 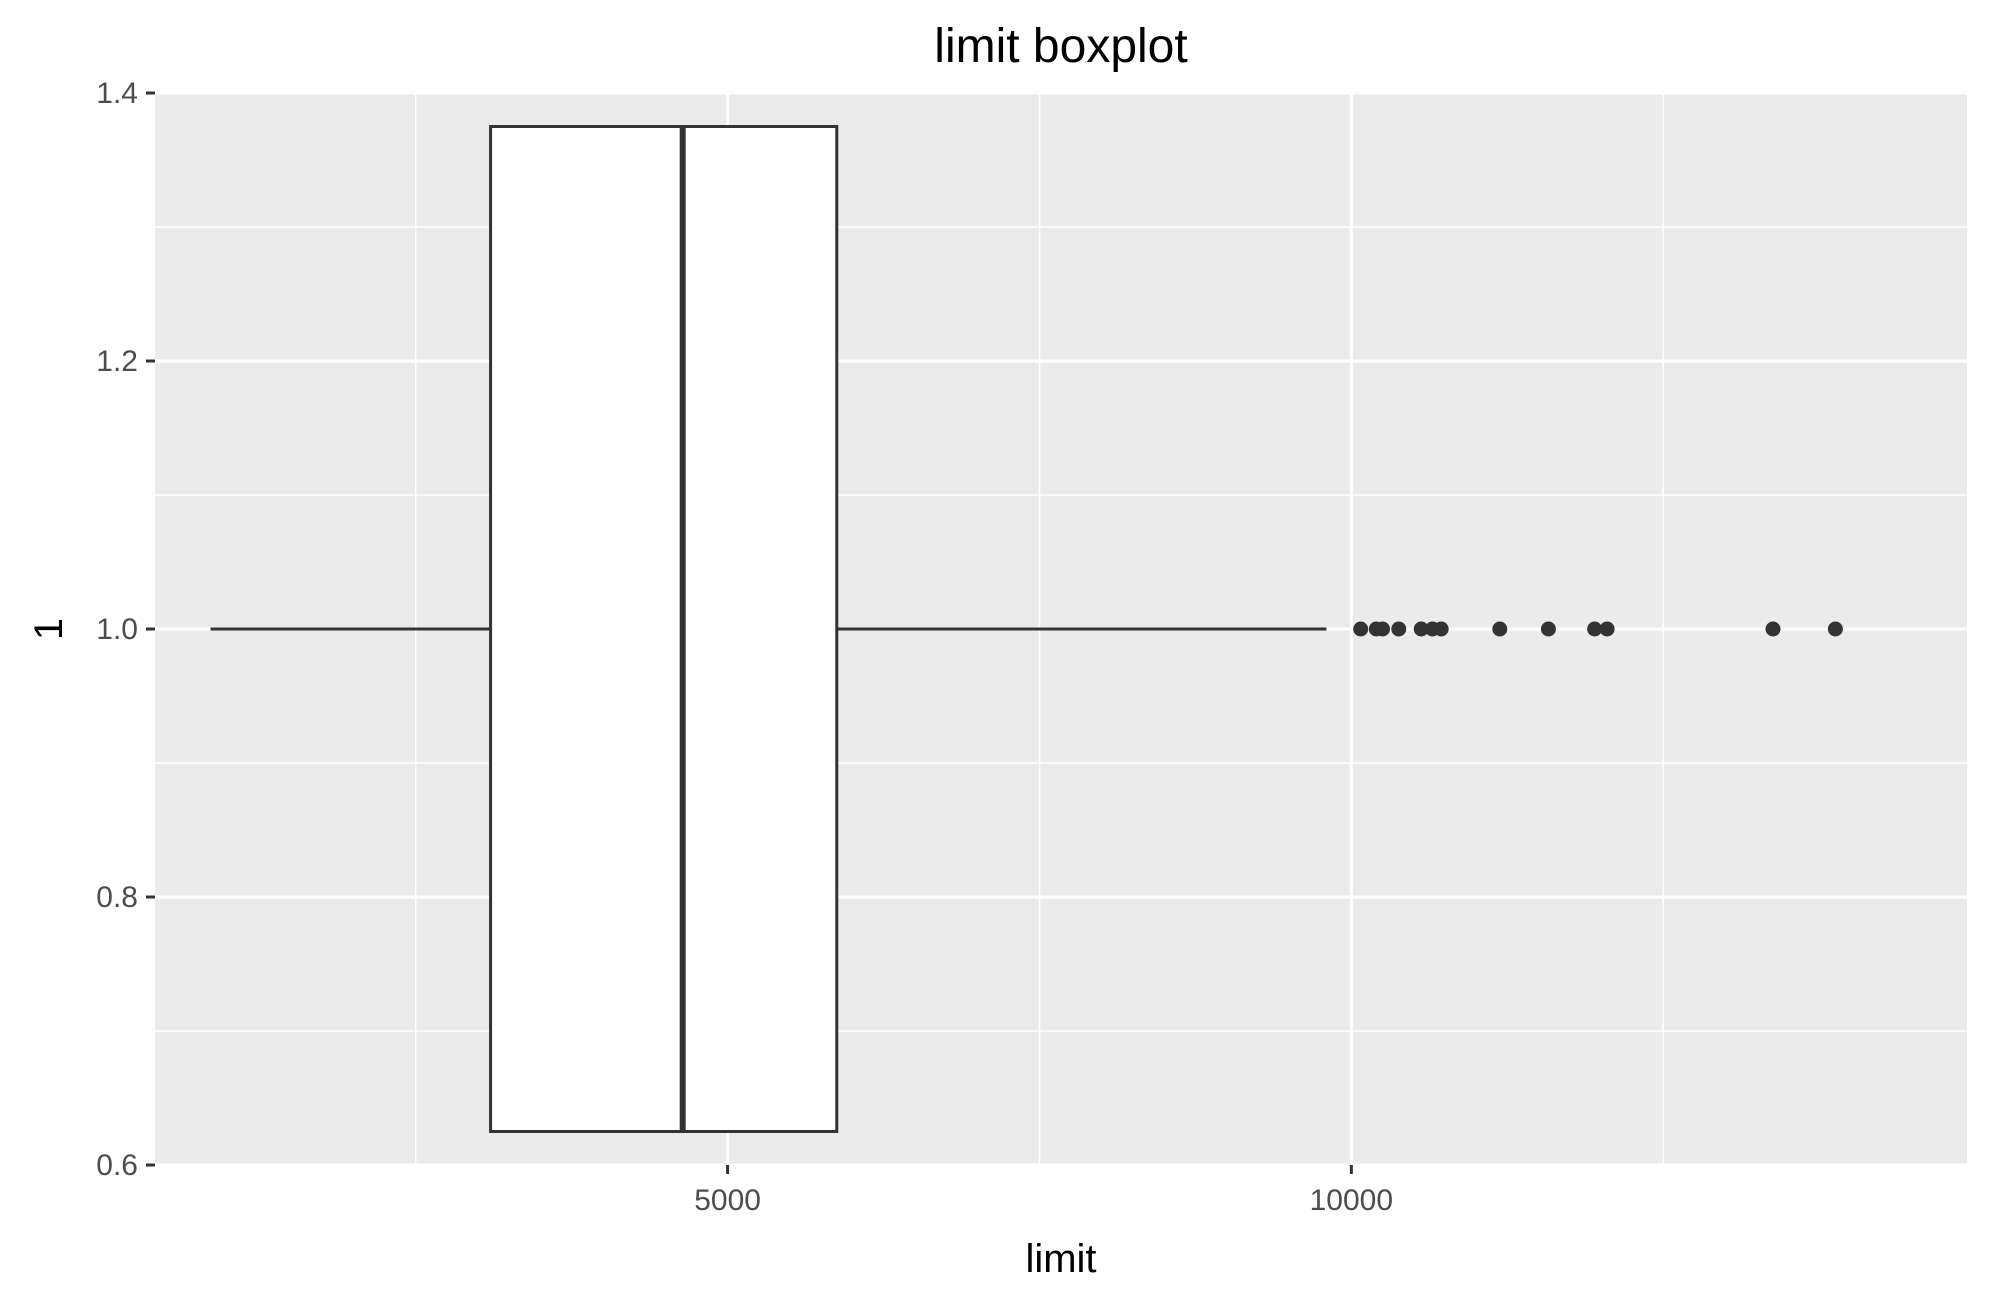 What do you see at coordinates (1351, 1200) in the screenshot?
I see `x-tick-label: 10000` at bounding box center [1351, 1200].